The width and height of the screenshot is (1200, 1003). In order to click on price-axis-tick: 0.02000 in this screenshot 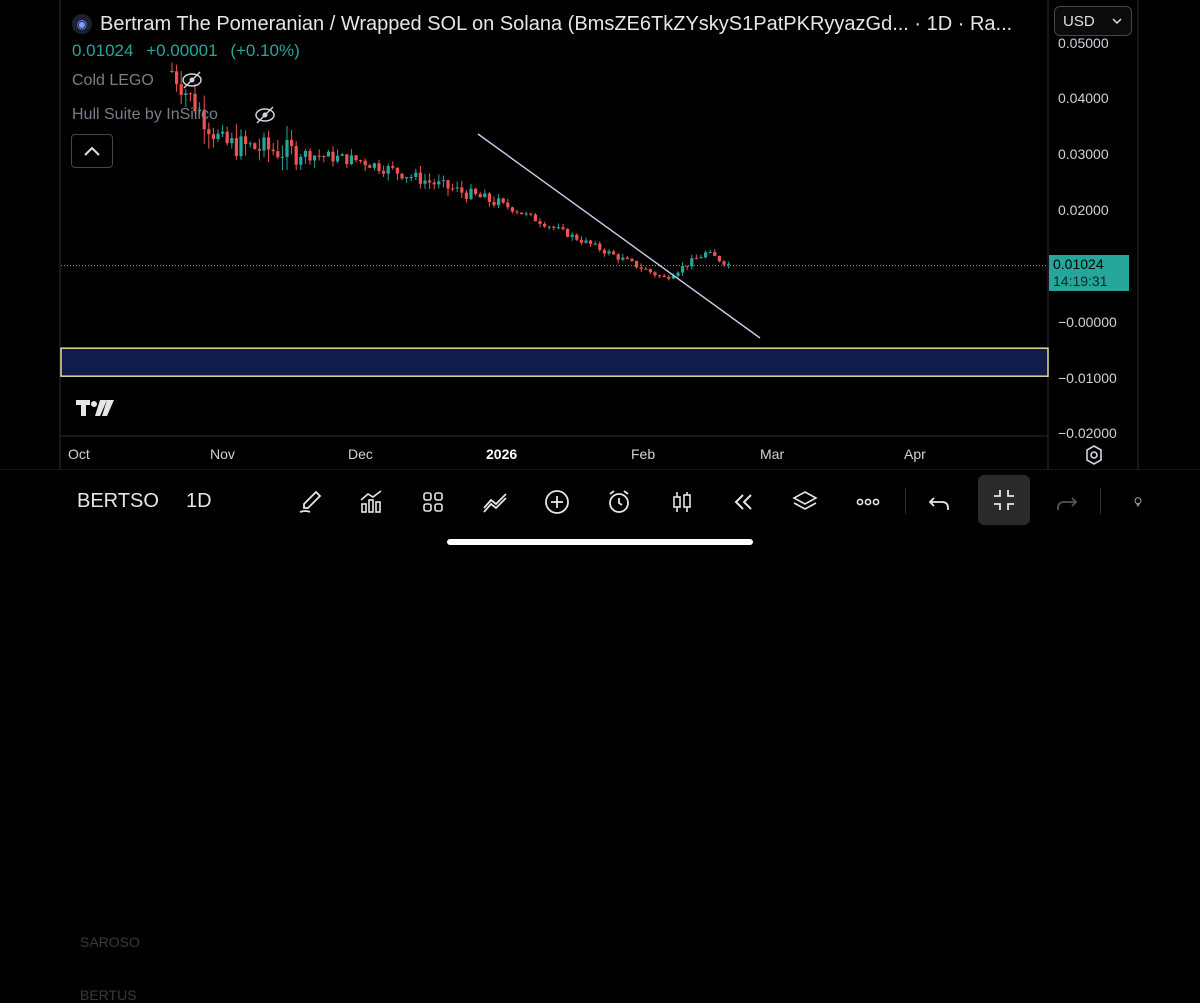, I will do `click(1083, 210)`.